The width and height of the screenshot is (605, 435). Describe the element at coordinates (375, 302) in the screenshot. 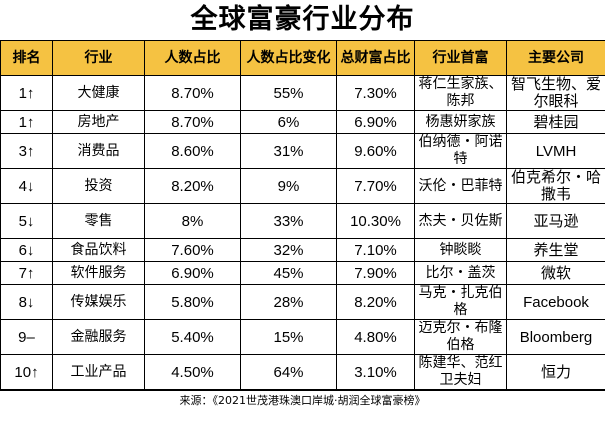

I see `wealth-cell: 8.20%` at that location.